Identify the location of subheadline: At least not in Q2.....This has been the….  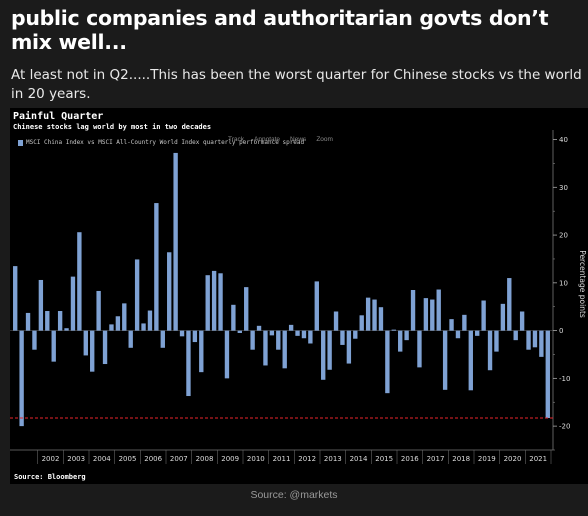
(296, 84).